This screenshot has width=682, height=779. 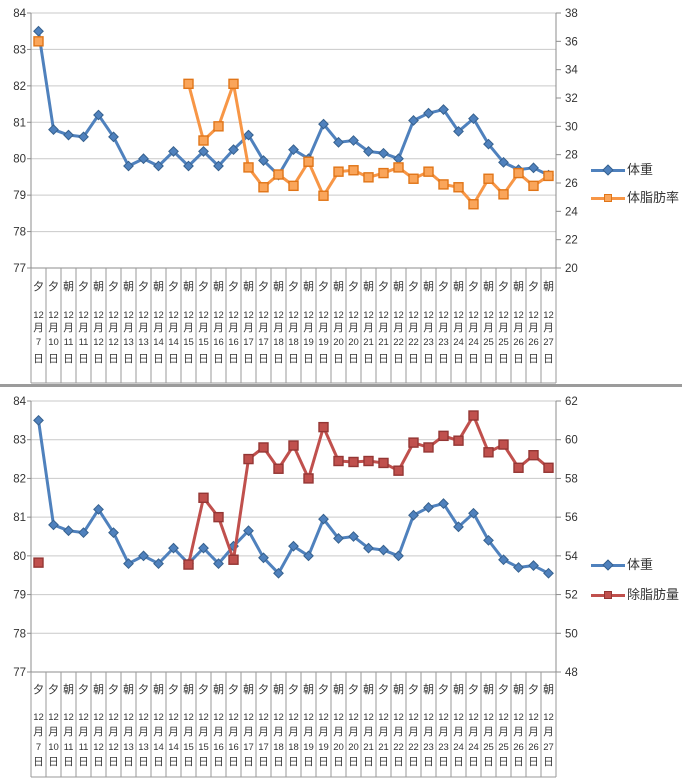 I want to click on left-axis-tick-label: 83, so click(x=19, y=441).